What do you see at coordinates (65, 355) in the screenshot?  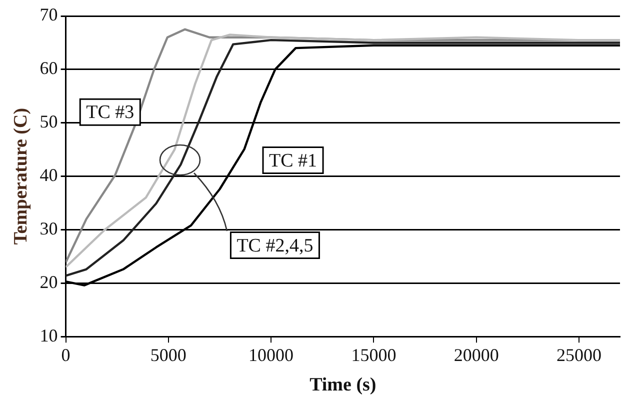 I see `x-tick-label: 0` at bounding box center [65, 355].